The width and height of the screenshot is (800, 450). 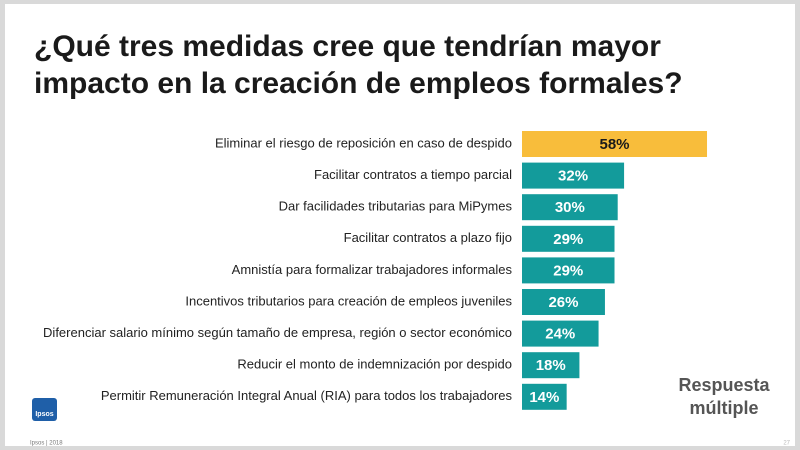 I want to click on annotation: Respuesta, so click(x=724, y=385).